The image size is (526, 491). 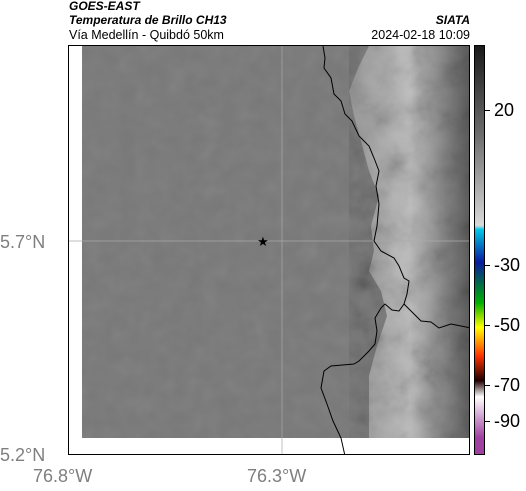 I want to click on colorbar-label: -50, so click(x=507, y=325).